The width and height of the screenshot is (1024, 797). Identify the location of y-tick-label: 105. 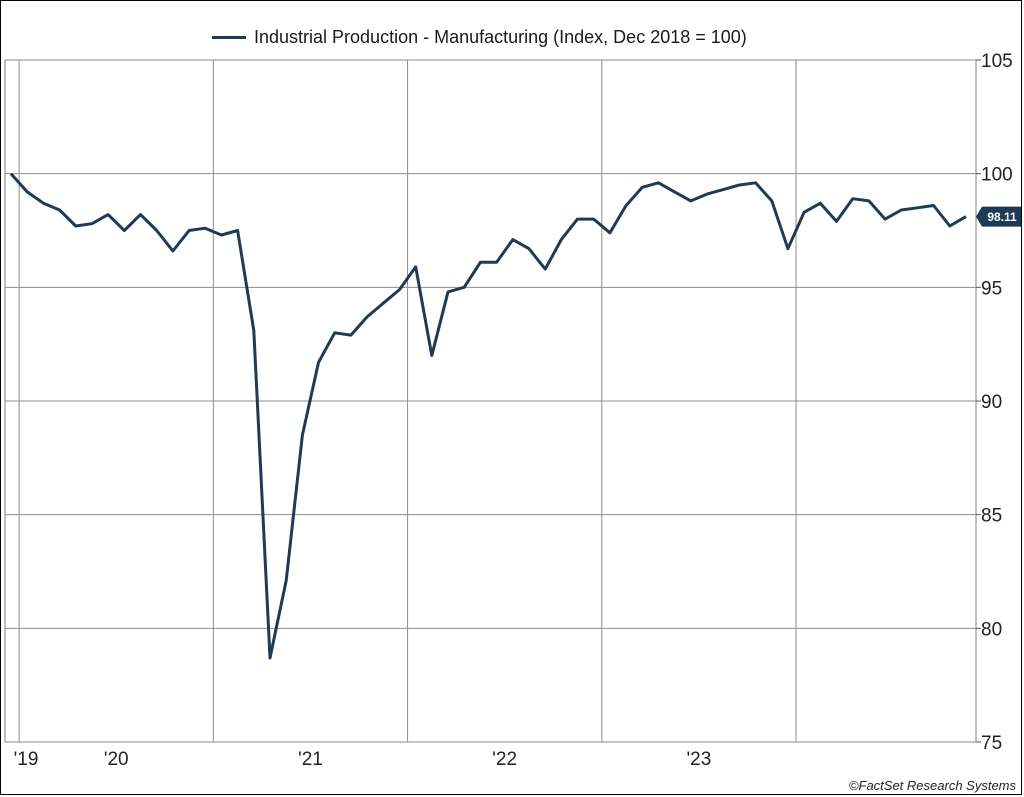
(997, 61).